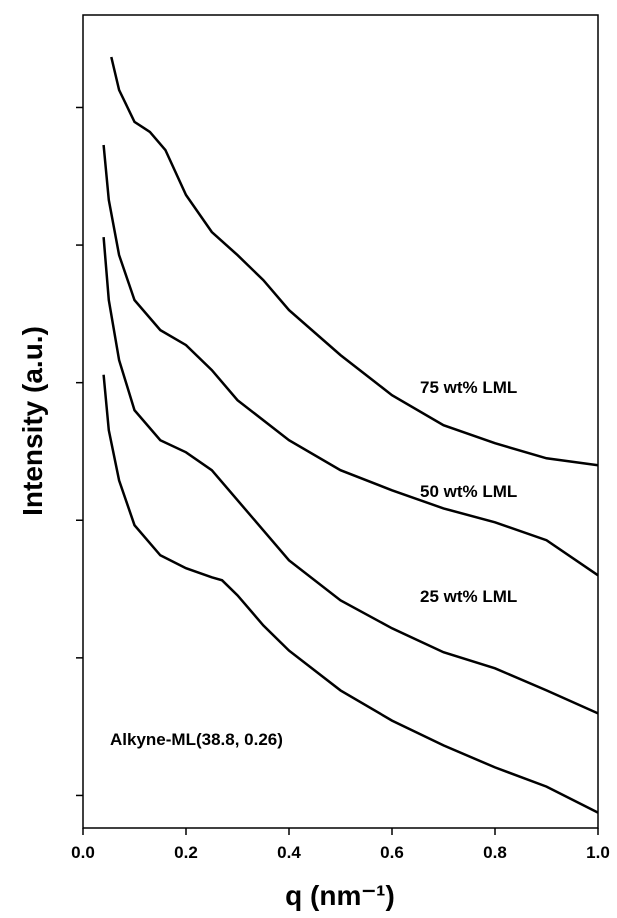 The height and width of the screenshot is (918, 617). Describe the element at coordinates (196, 739) in the screenshot. I see `series-label: Alkyne-ML(38.8, 0.26)` at that location.